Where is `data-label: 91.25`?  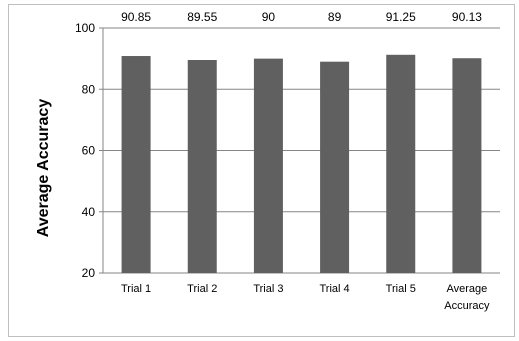
data-label: 91.25 is located at coordinates (401, 17).